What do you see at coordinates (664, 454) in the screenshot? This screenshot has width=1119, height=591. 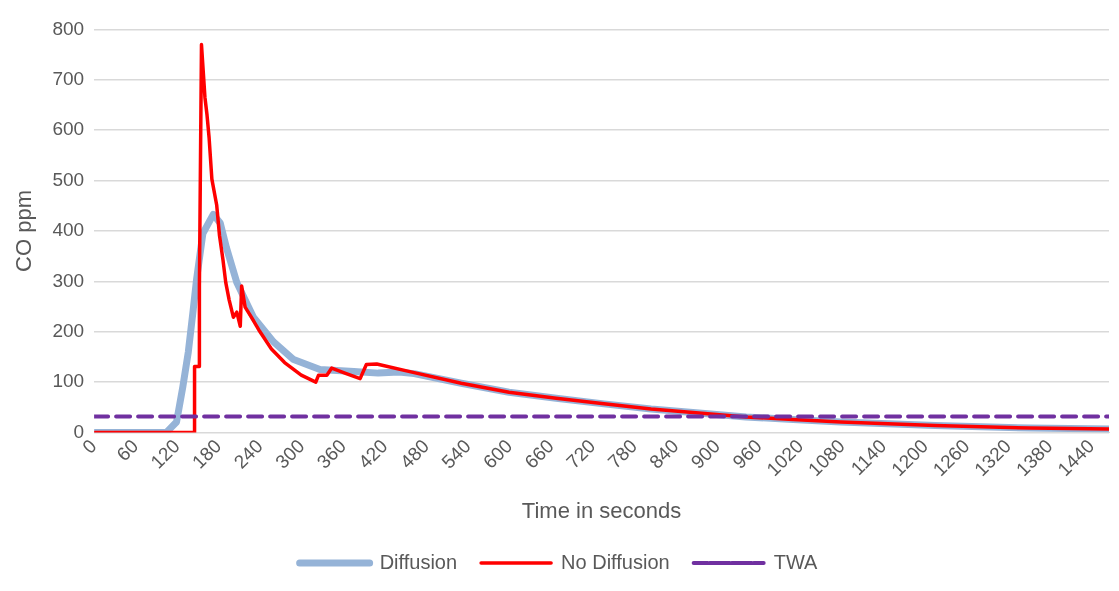 I see `x-tick-label: 840` at bounding box center [664, 454].